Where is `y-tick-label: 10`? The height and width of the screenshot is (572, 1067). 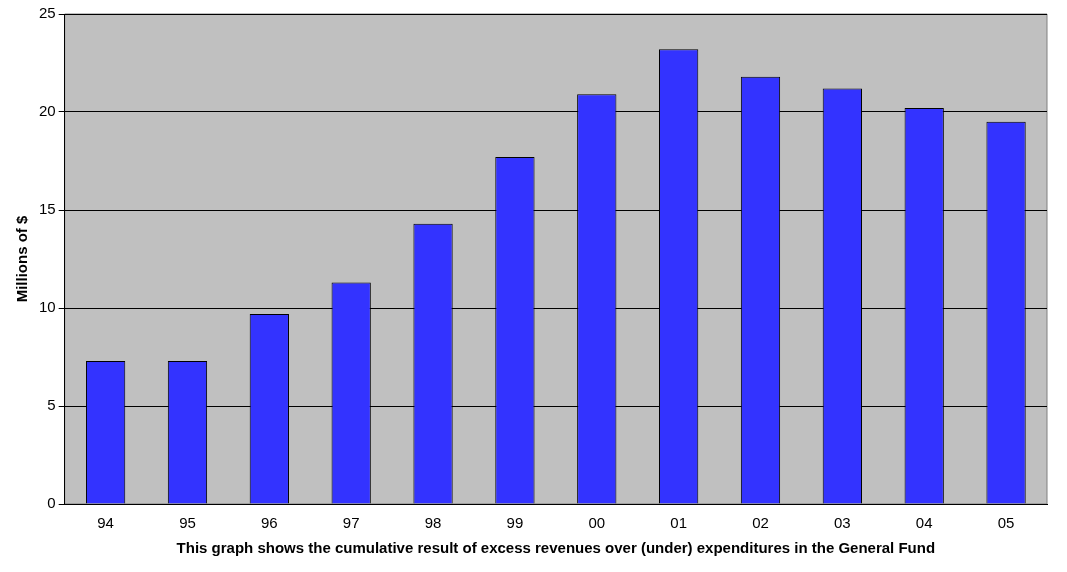 y-tick-label: 10 is located at coordinates (47, 307).